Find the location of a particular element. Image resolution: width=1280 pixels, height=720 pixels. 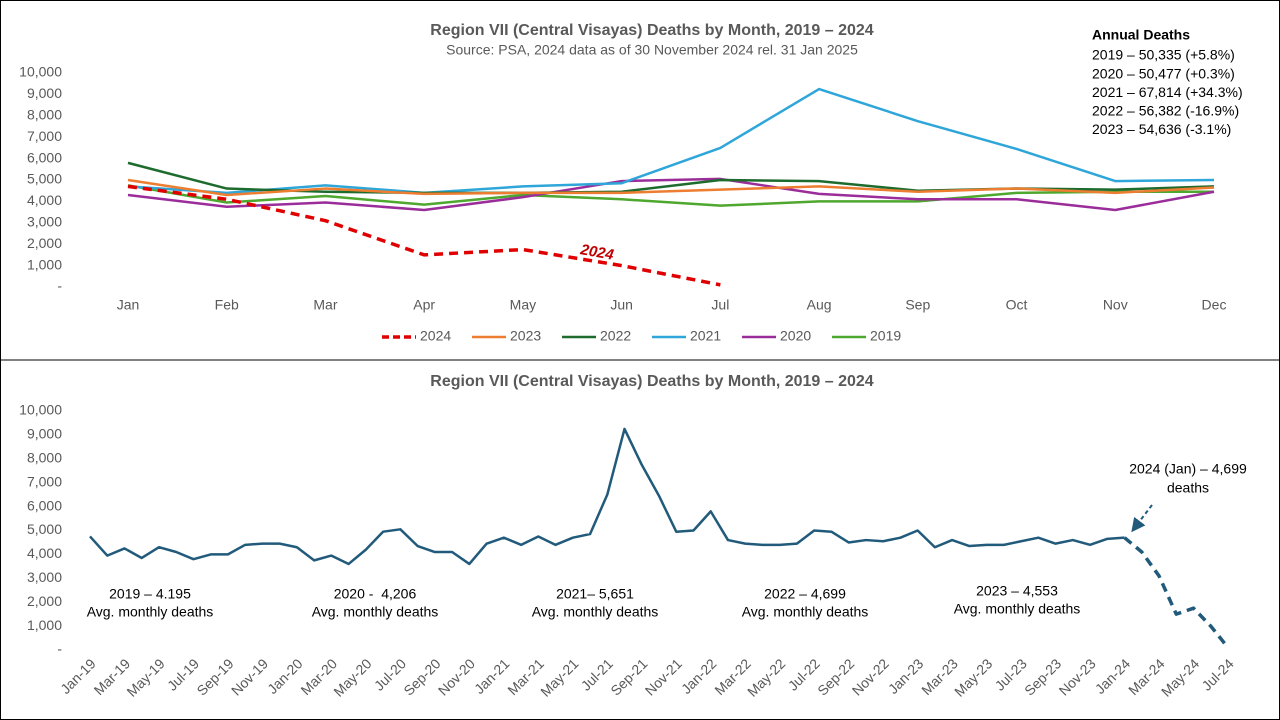

x-tick-label: Apr is located at coordinates (424, 305).